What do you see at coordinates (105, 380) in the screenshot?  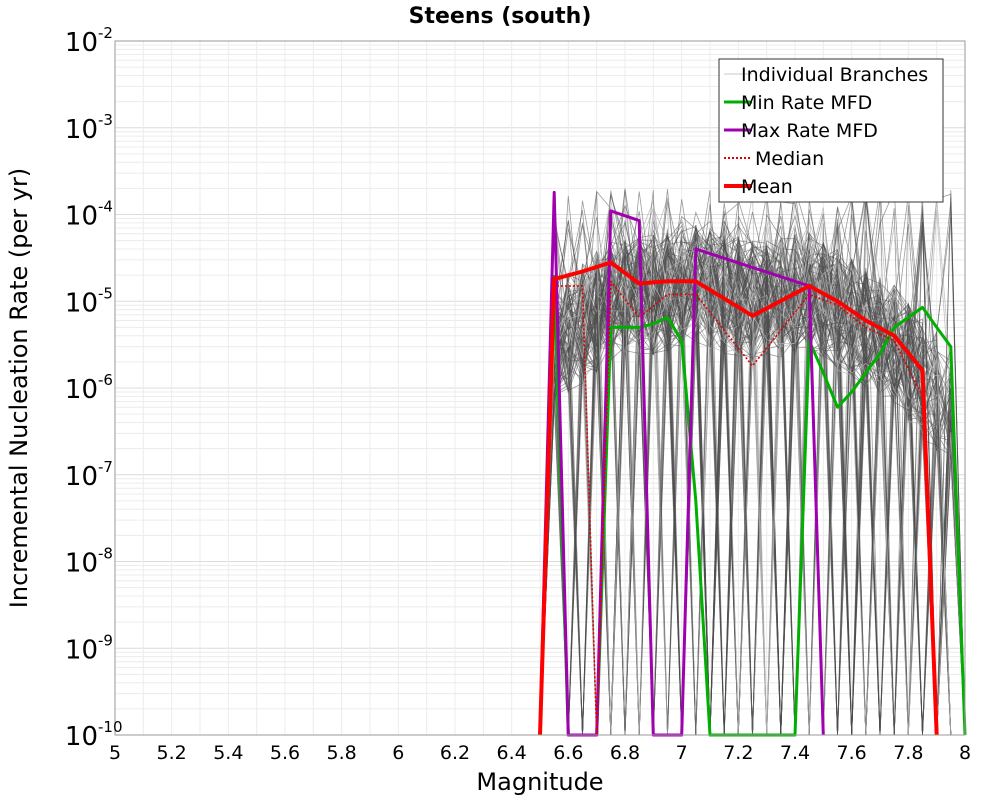 I see `y-tick-exponent: -6` at bounding box center [105, 380].